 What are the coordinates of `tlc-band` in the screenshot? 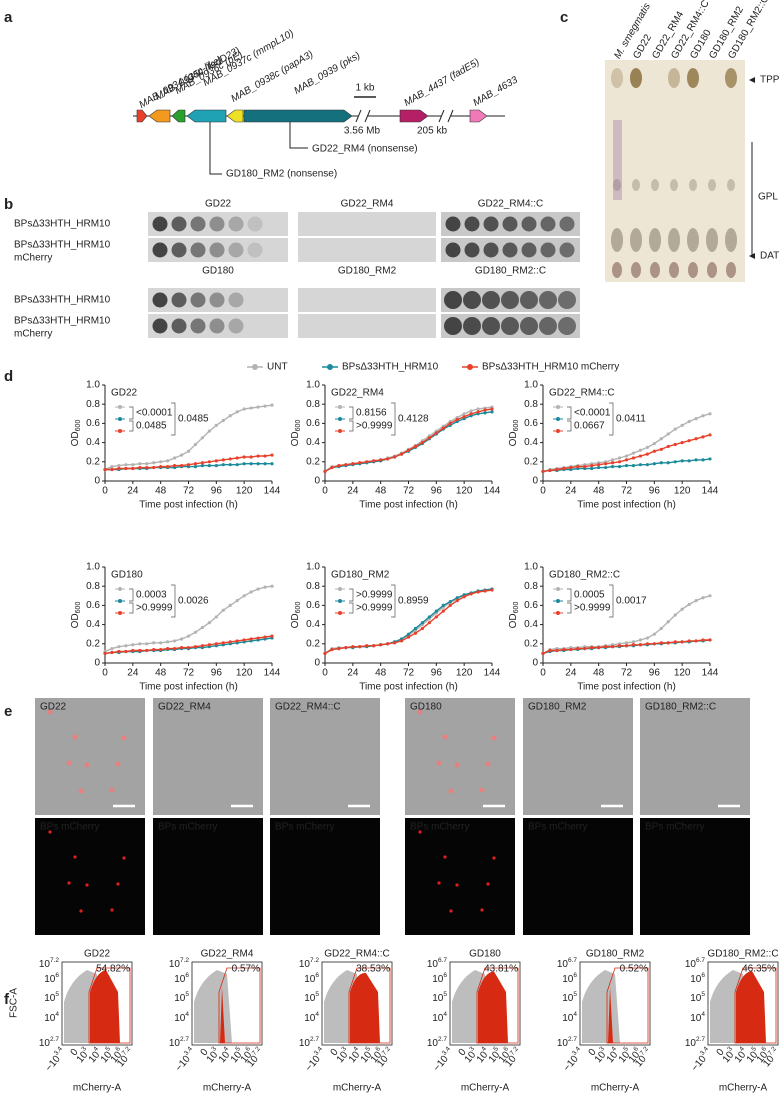 It's located at (636, 78).